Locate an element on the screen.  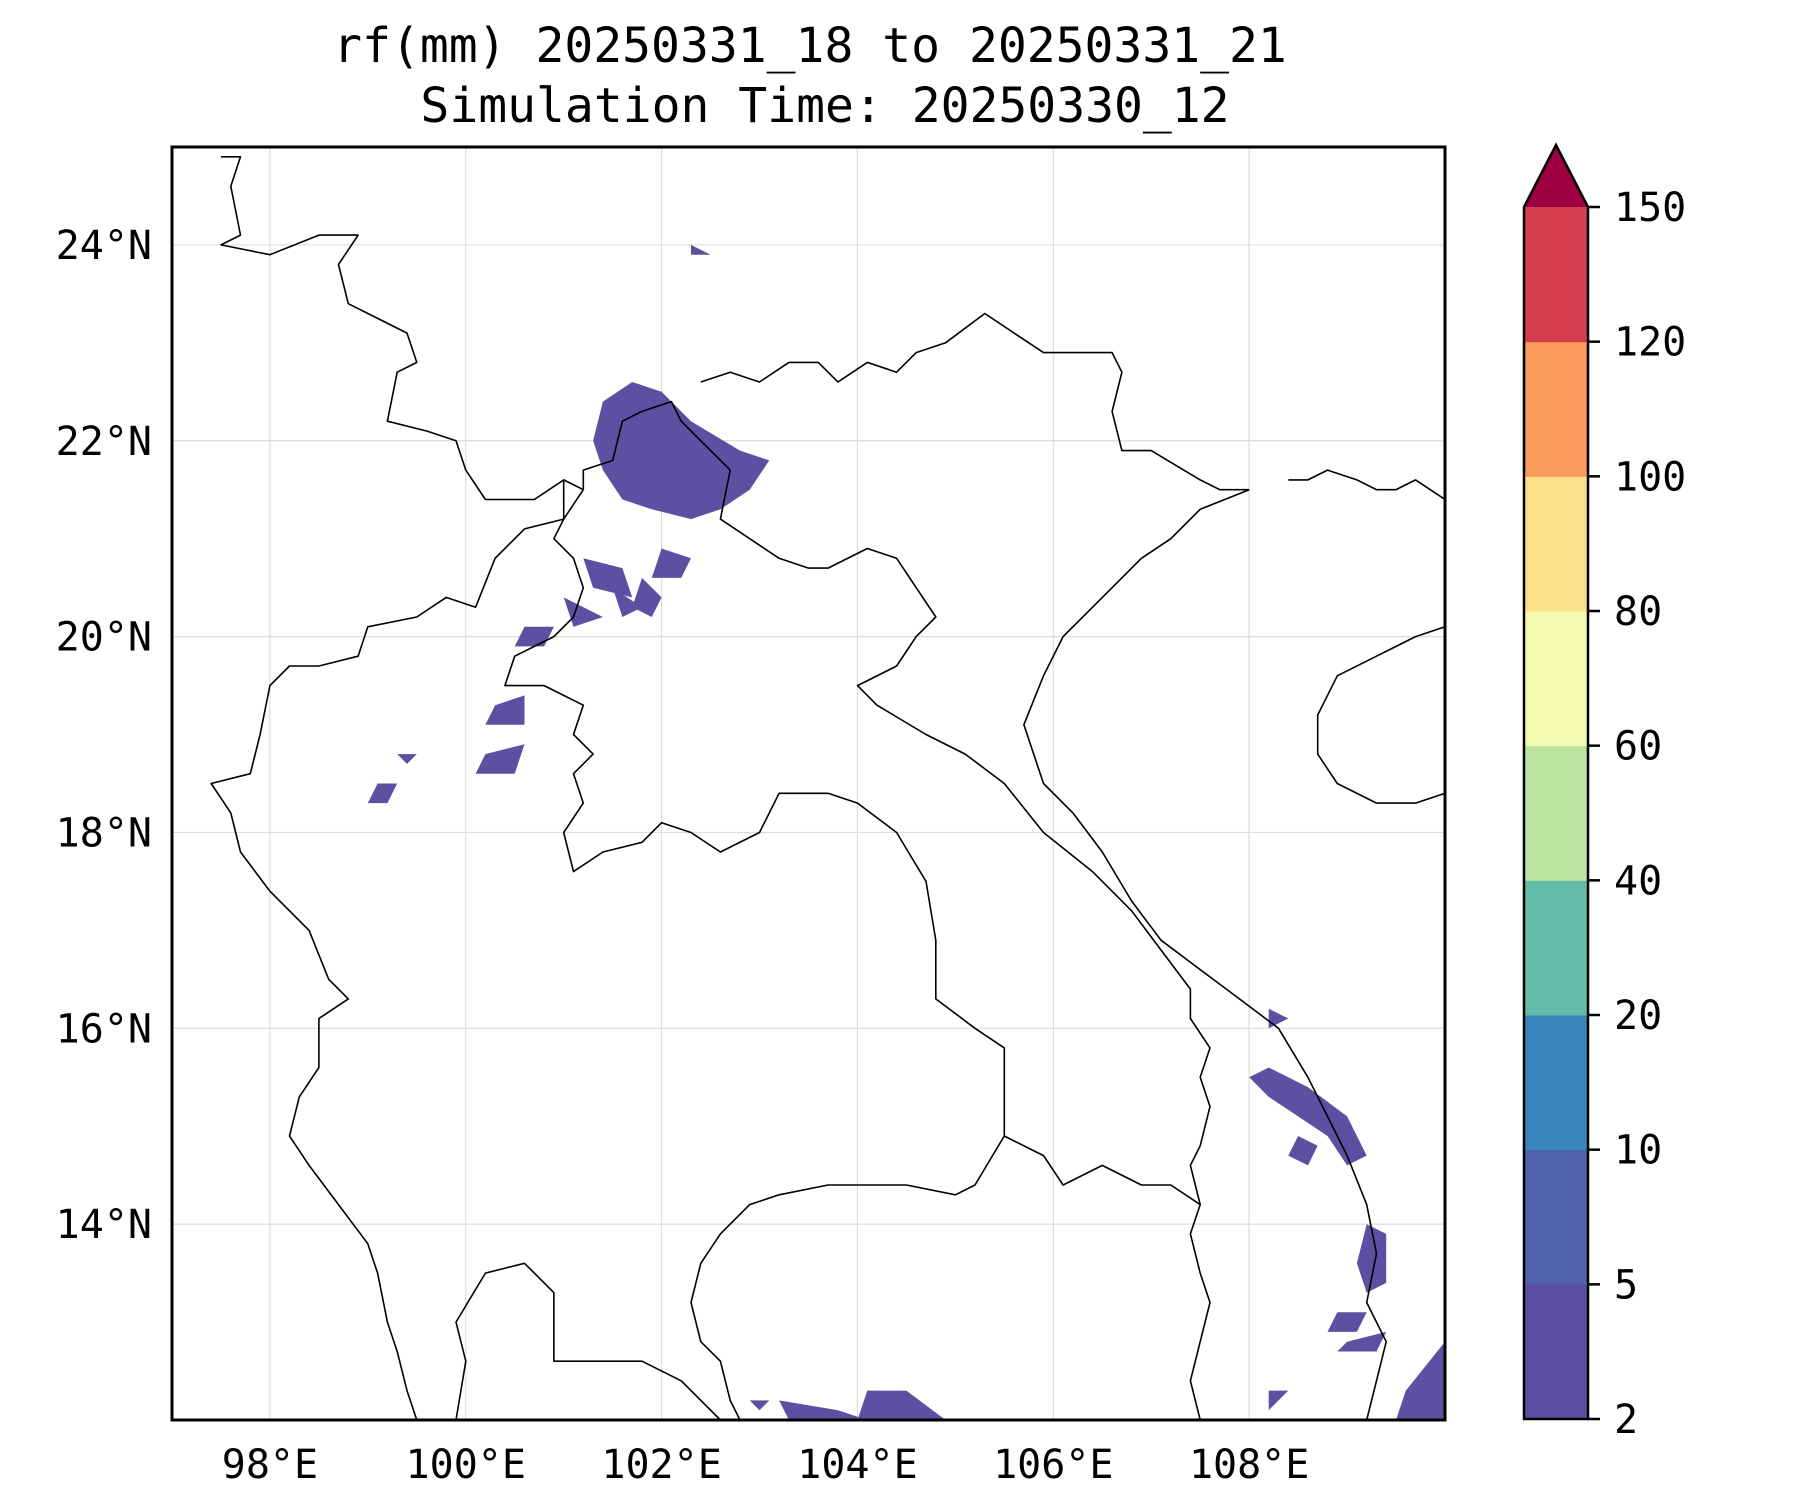
lat-tick-label: 18°N is located at coordinates (104, 833).